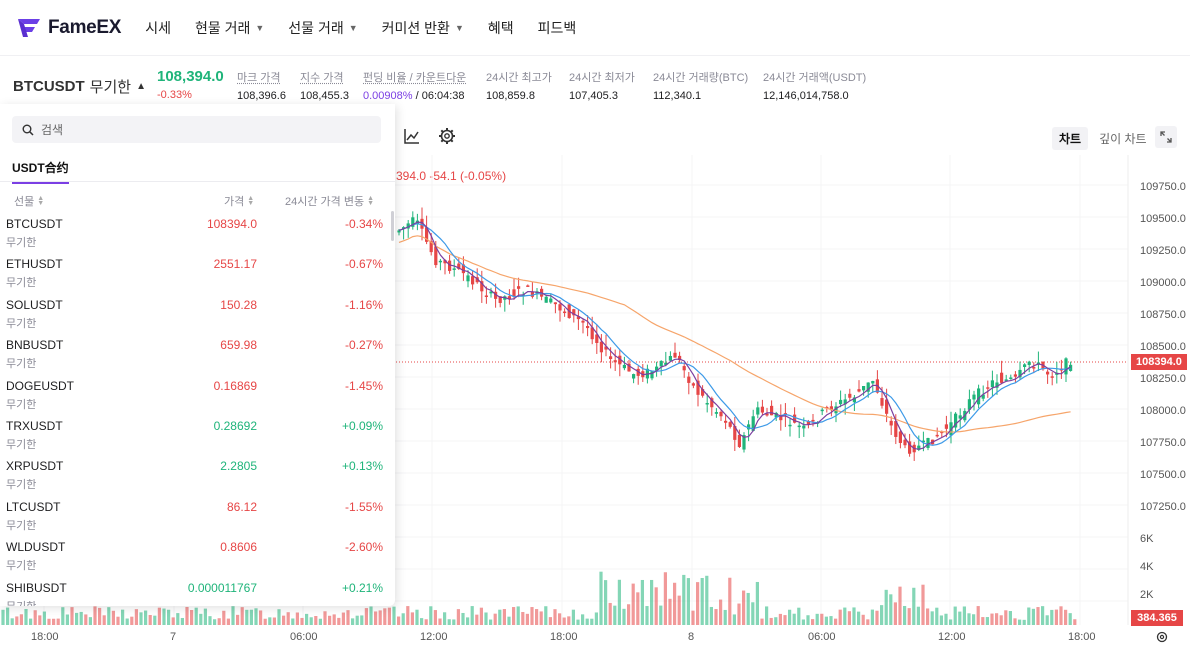 The height and width of the screenshot is (652, 1190). What do you see at coordinates (423, 28) in the screenshot?
I see `nav-item-3: 커미션 반환 ▼` at bounding box center [423, 28].